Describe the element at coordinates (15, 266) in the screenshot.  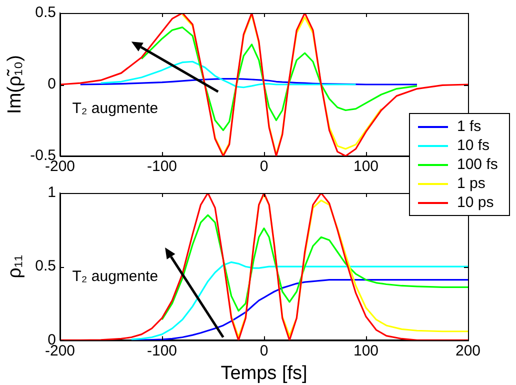
I see `y-axis-title: ρ₁₁` at that location.